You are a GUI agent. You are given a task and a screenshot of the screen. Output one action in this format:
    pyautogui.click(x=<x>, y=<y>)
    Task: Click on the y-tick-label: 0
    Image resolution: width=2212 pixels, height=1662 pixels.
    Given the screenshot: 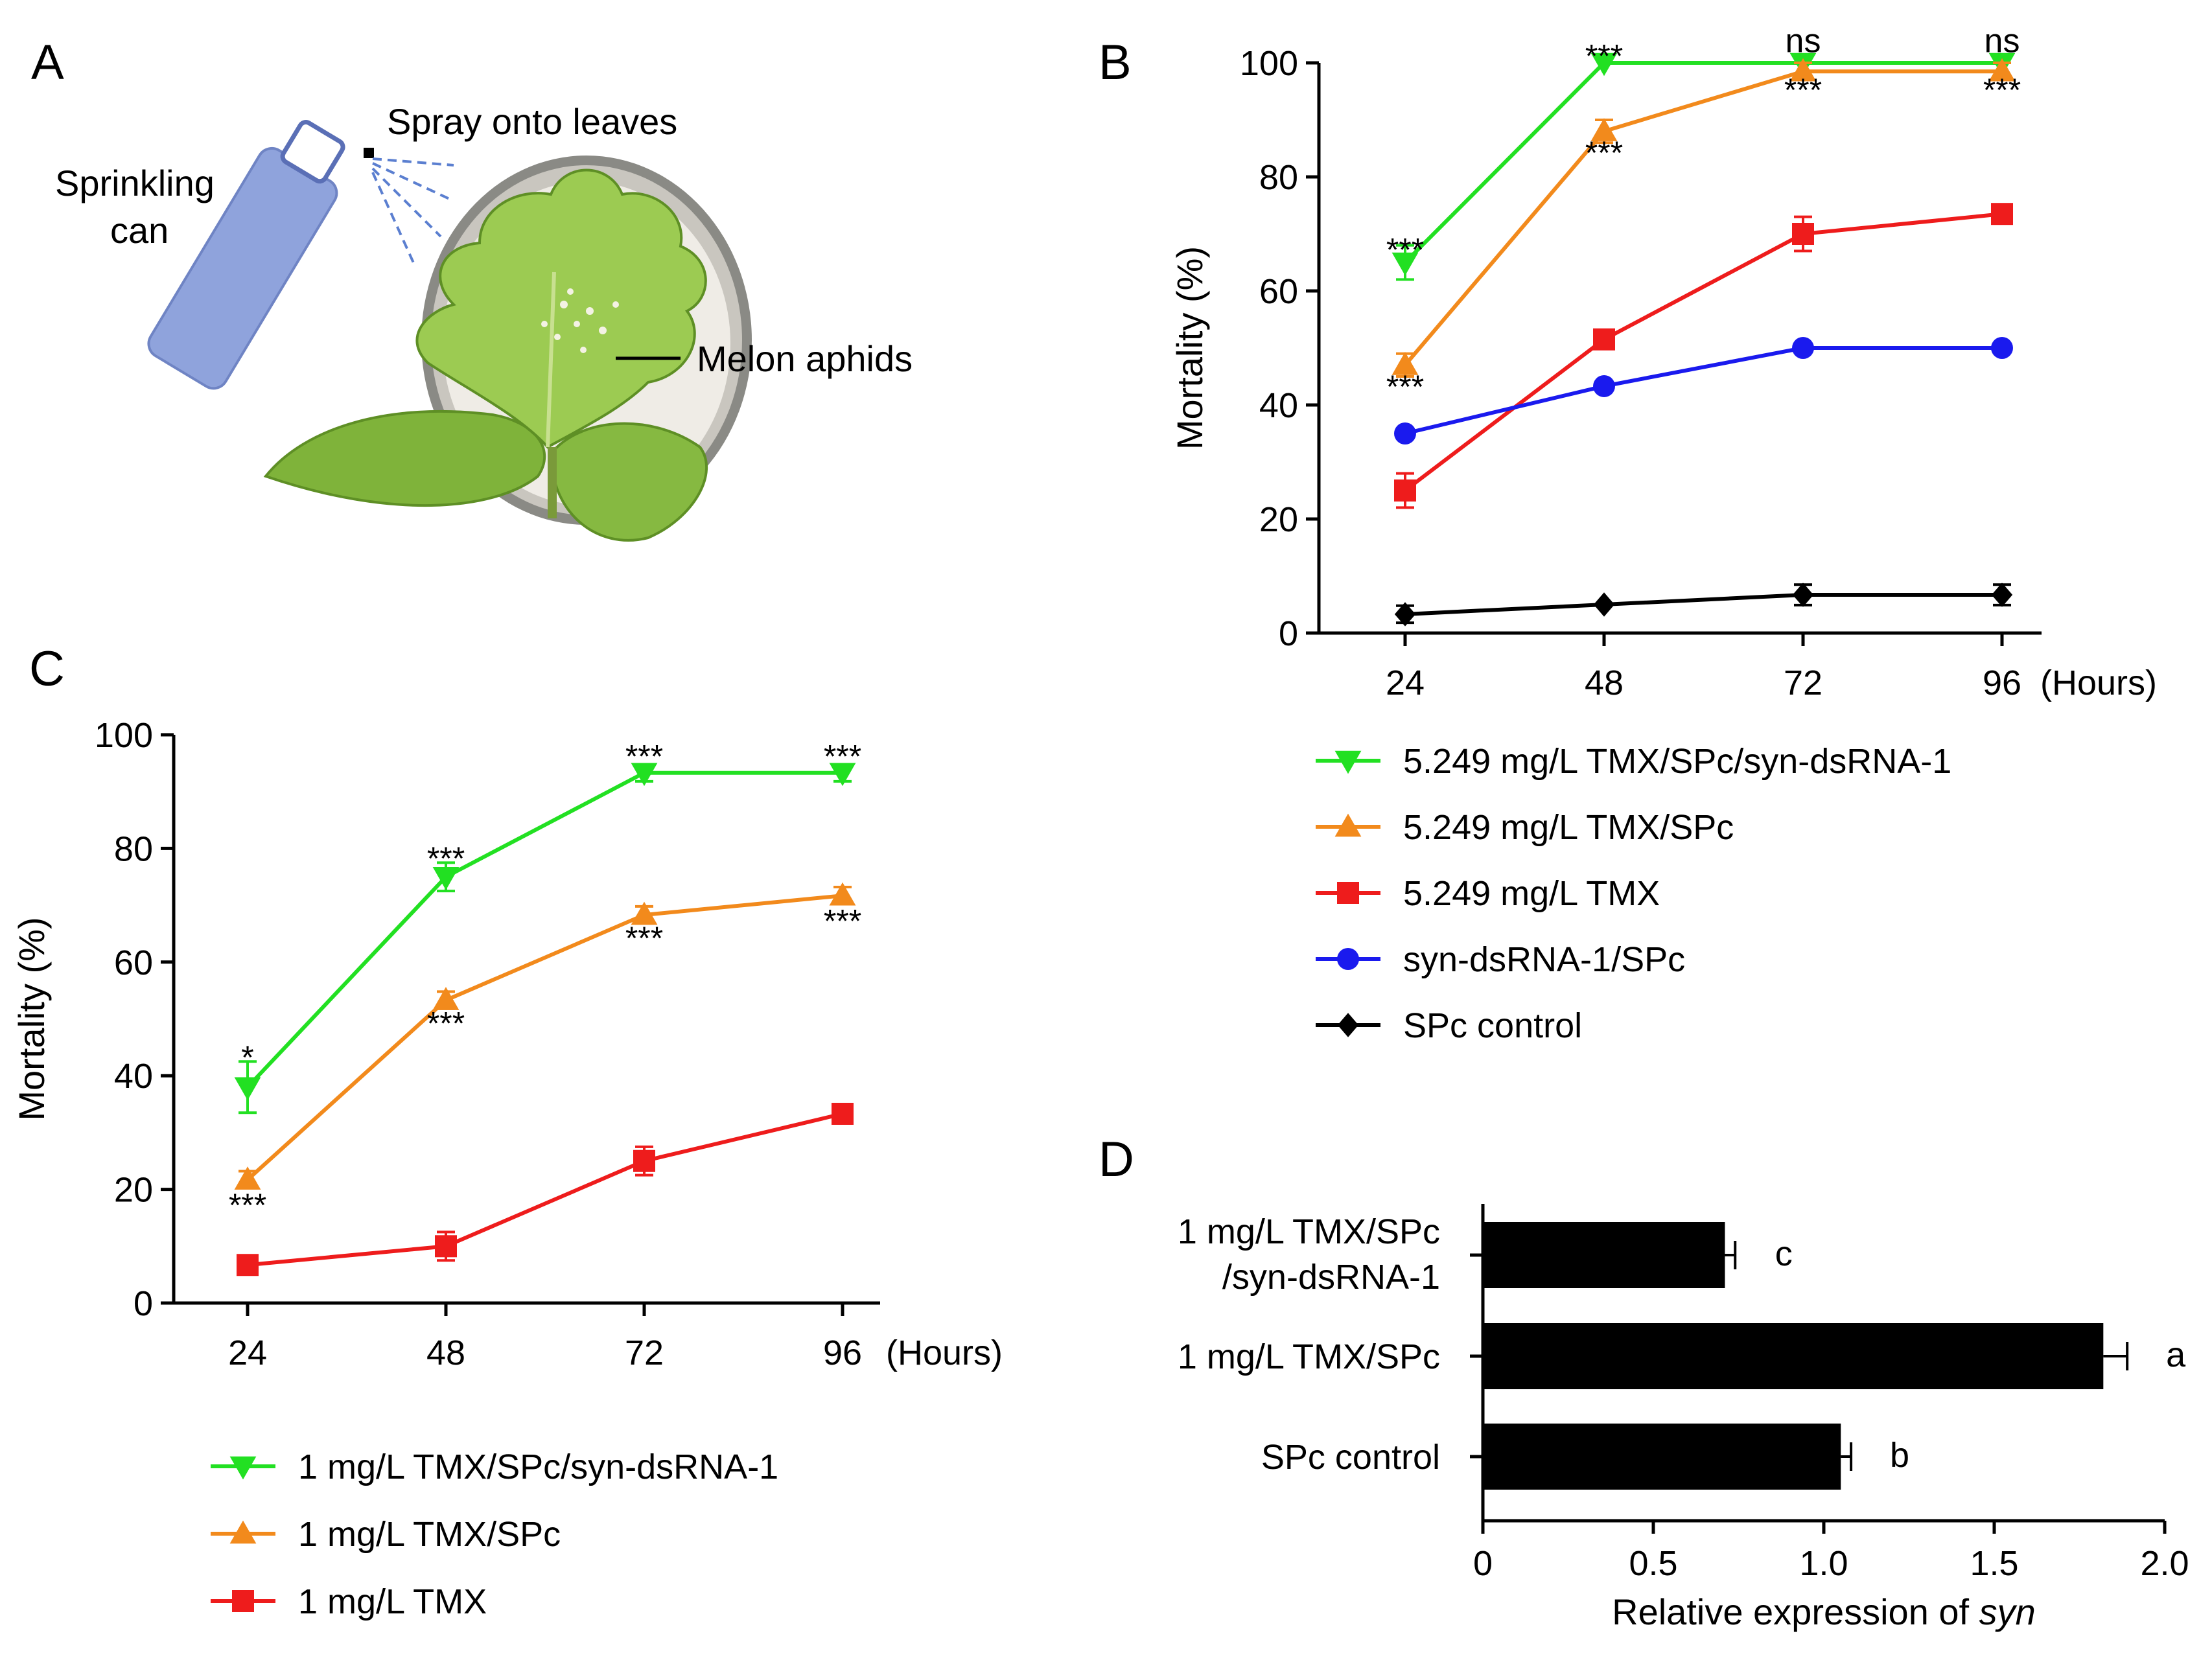 What is the action you would take?
    pyautogui.click(x=143, y=1303)
    